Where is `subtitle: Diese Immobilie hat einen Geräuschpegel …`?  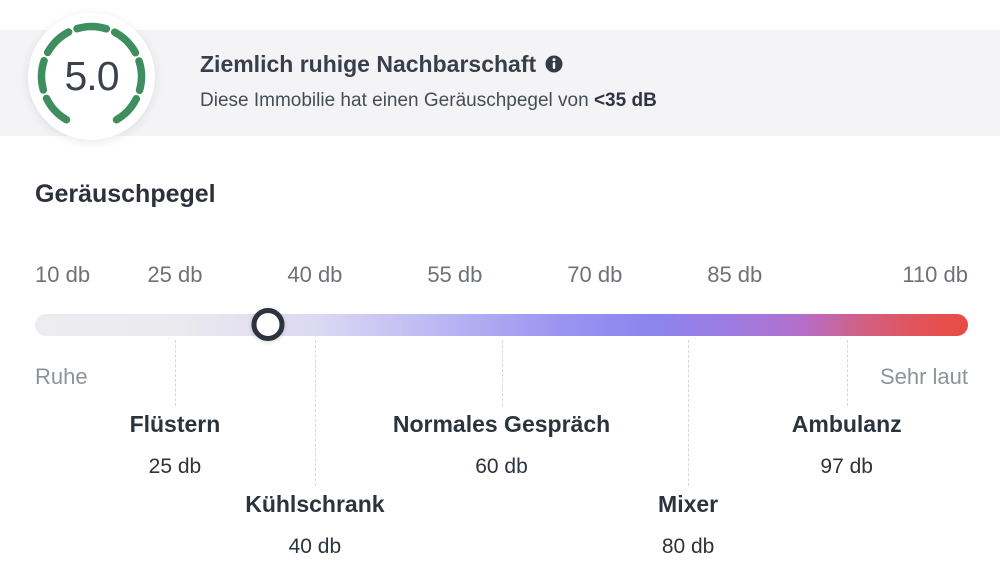 subtitle: Diese Immobilie hat einen Geräuschpegel … is located at coordinates (428, 101).